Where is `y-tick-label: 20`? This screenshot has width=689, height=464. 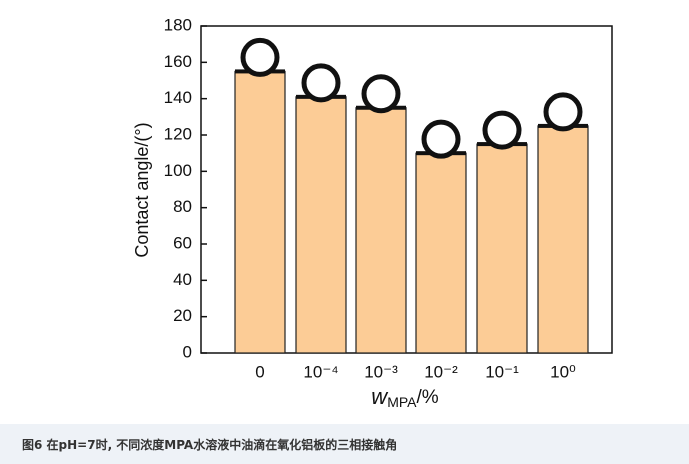 y-tick-label: 20 is located at coordinates (182, 315).